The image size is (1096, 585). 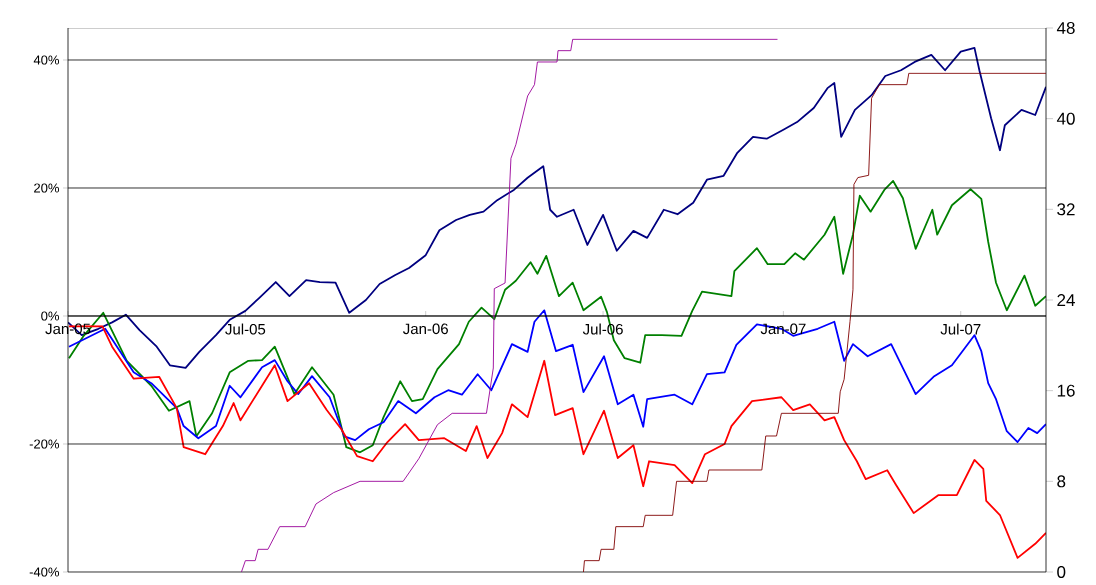 What do you see at coordinates (1061, 481) in the screenshot?
I see `y2-tick-label: 8` at bounding box center [1061, 481].